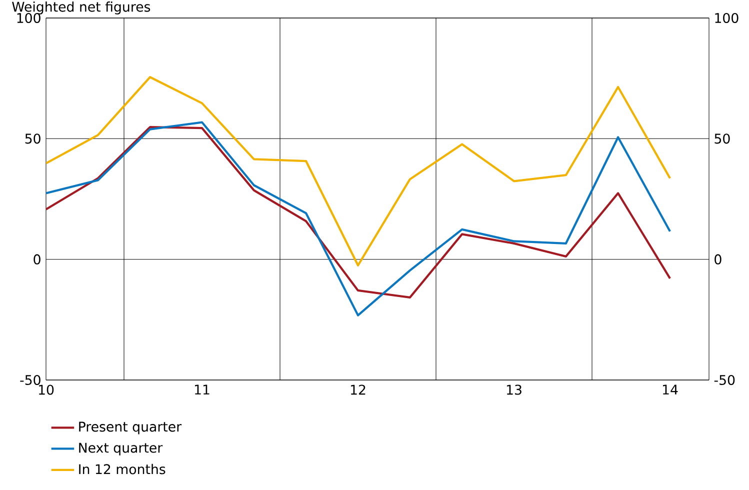 The image size is (749, 490). What do you see at coordinates (202, 389) in the screenshot?
I see `x-tick-label: 11` at bounding box center [202, 389].